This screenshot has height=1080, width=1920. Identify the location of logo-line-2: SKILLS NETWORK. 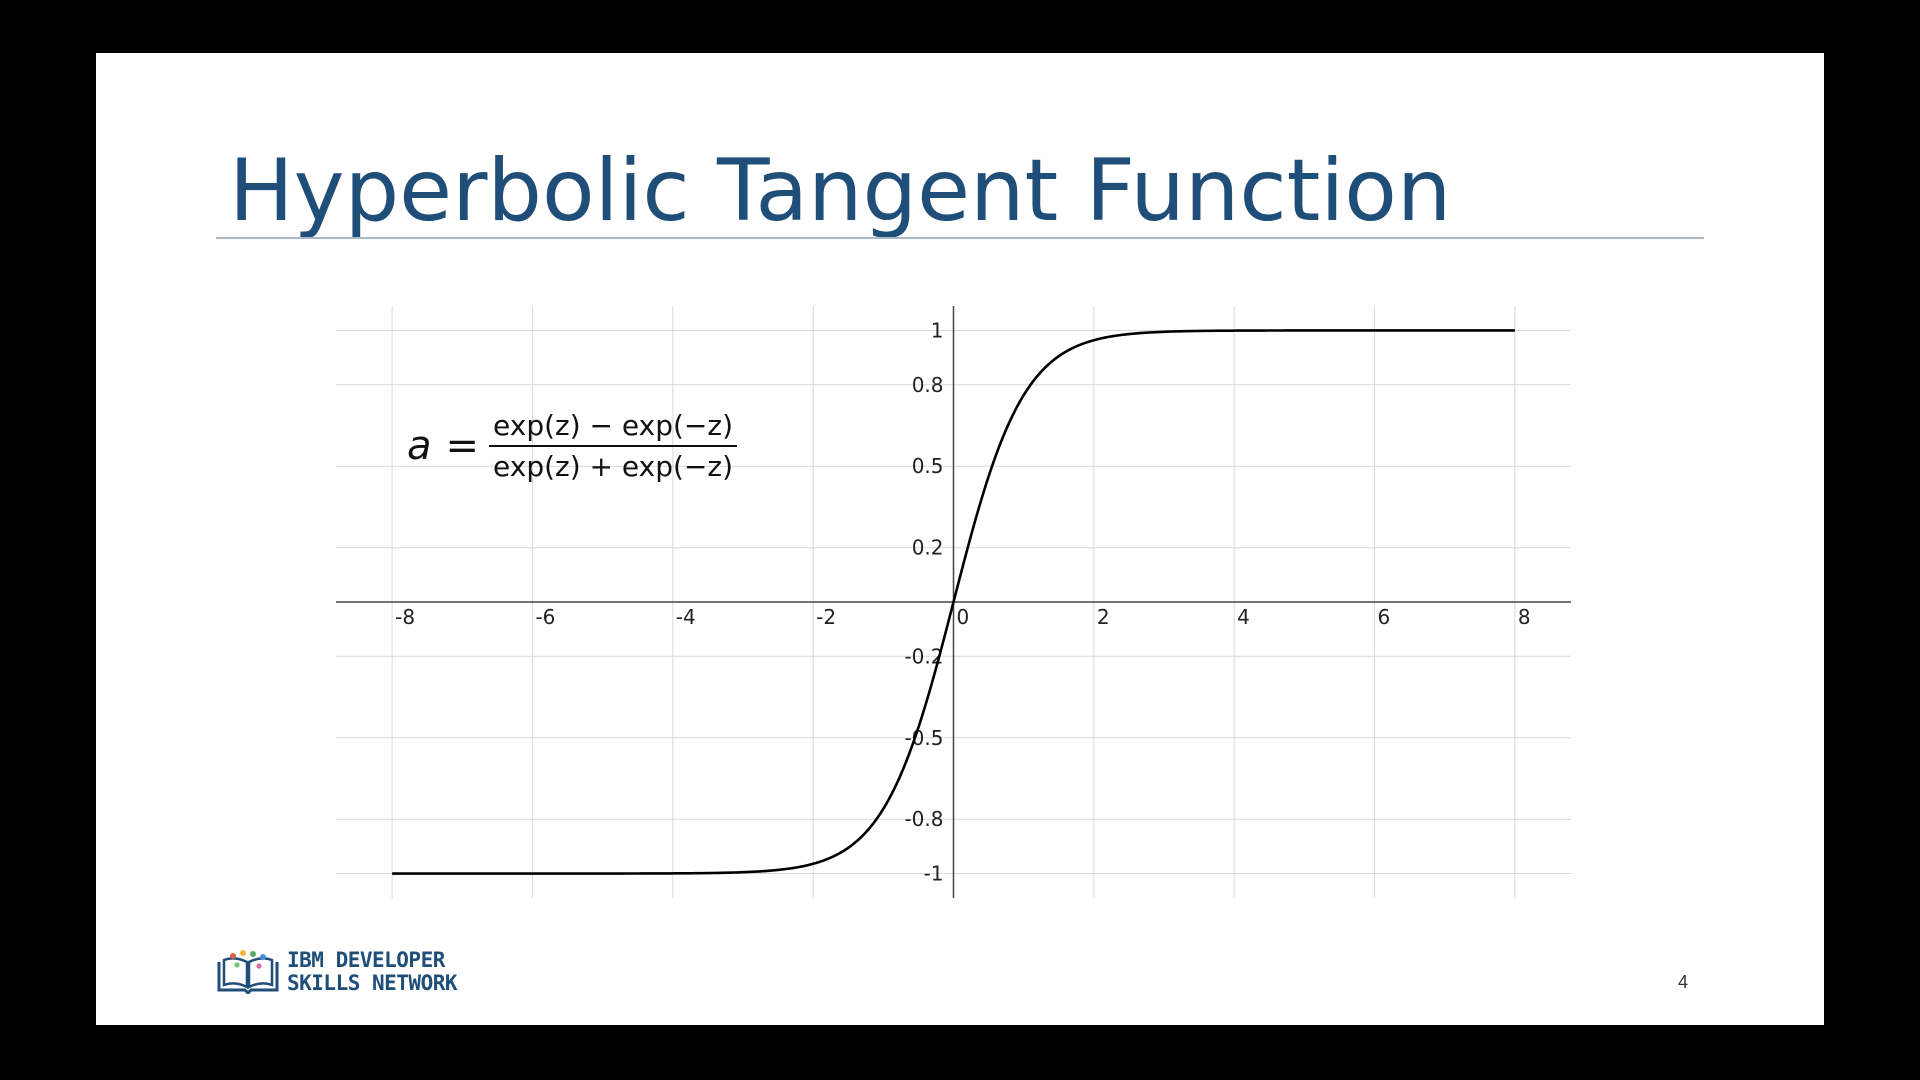
(372, 983).